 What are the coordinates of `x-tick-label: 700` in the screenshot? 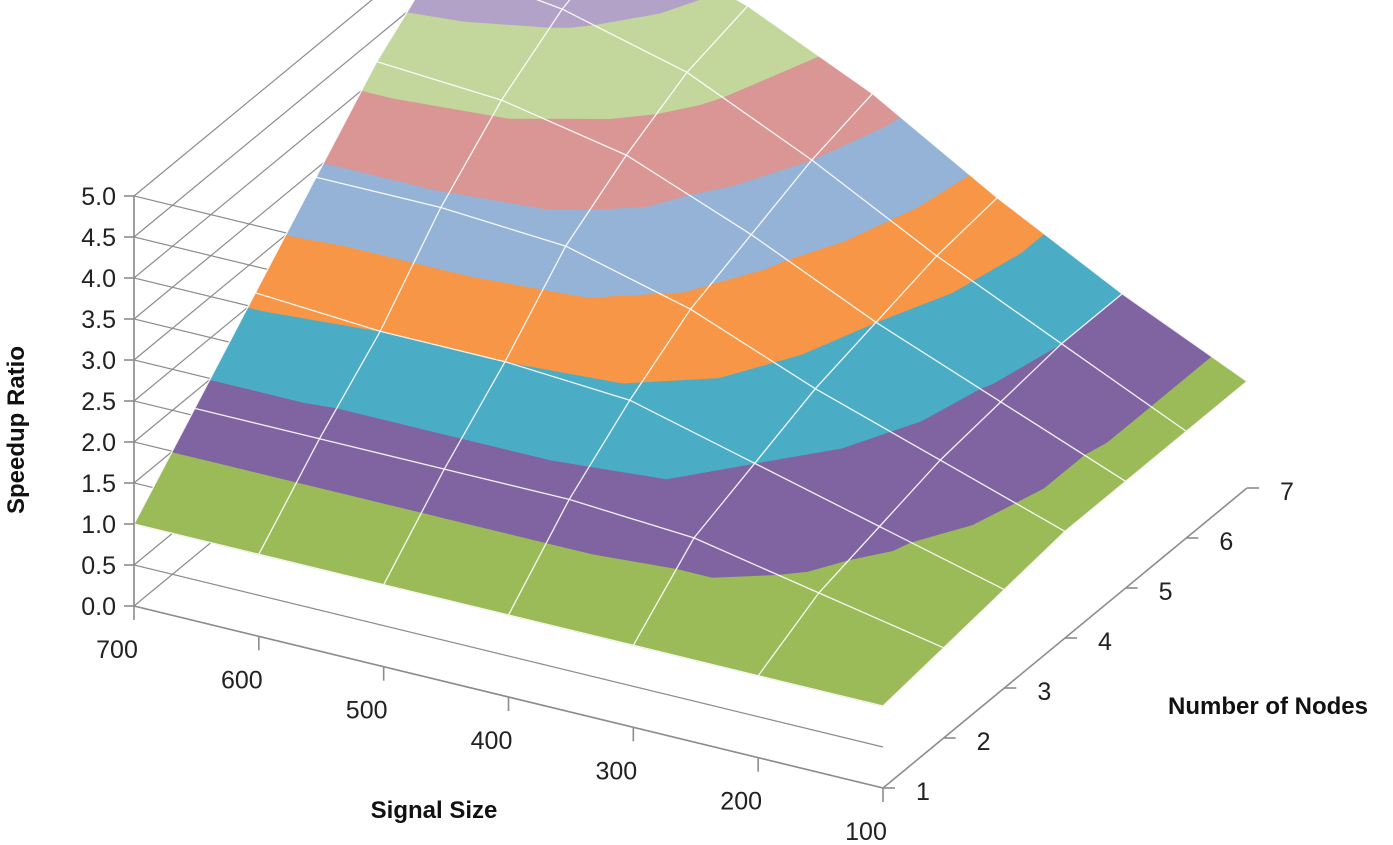 It's located at (117, 650).